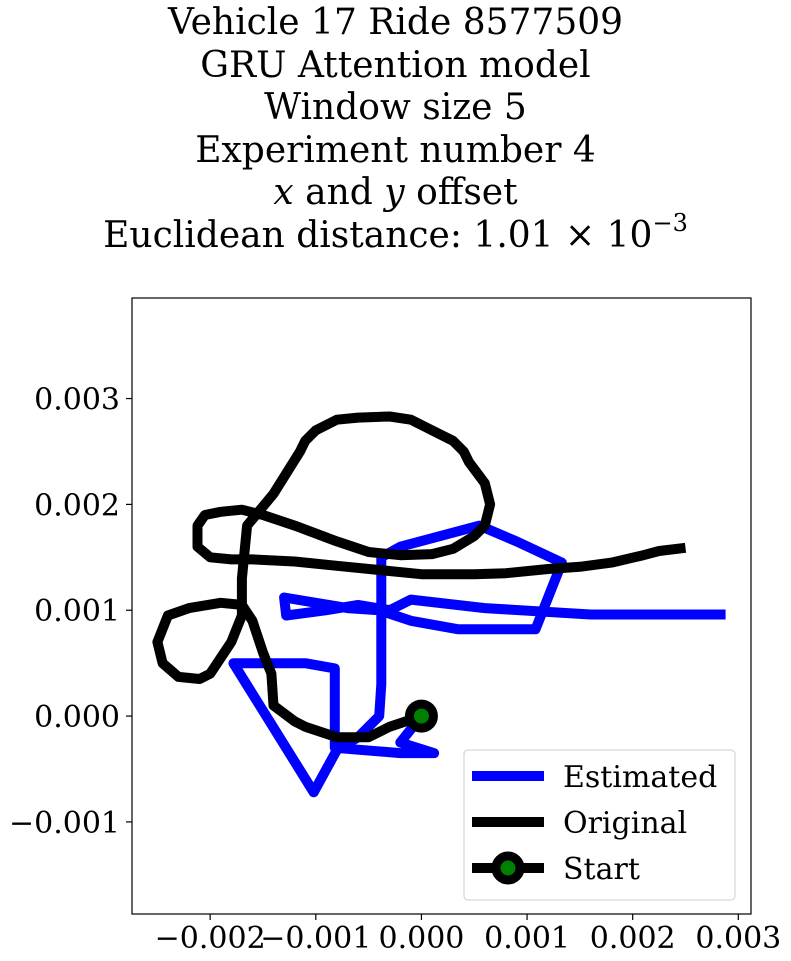  Describe the element at coordinates (210, 938) in the screenshot. I see `x-tick-label: −0.002` at that location.